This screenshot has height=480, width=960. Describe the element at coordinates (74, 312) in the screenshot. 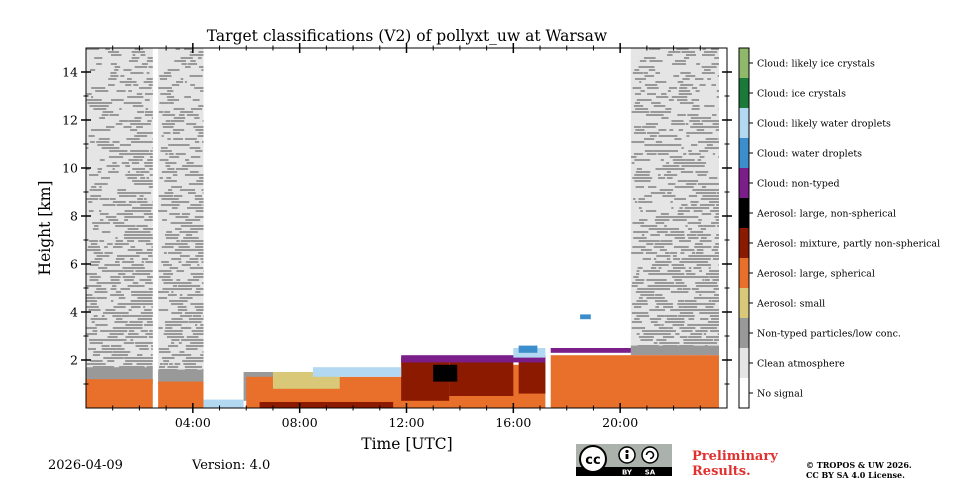

I see `y-tick-label: 4` at that location.